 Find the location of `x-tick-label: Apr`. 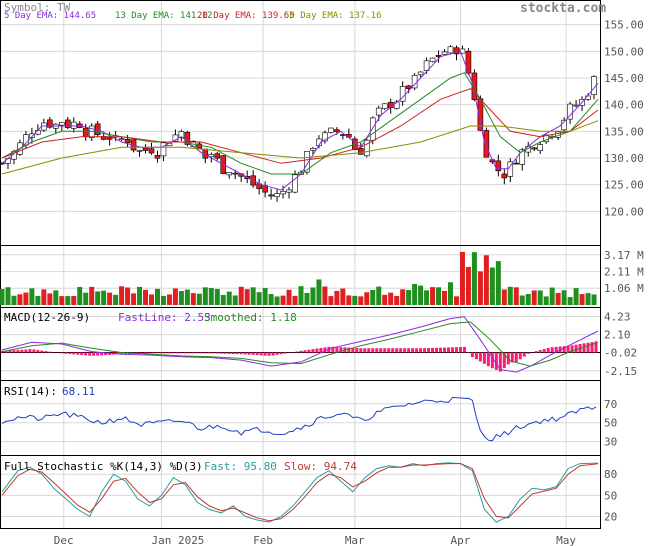

x-tick-label: Apr is located at coordinates (460, 540).